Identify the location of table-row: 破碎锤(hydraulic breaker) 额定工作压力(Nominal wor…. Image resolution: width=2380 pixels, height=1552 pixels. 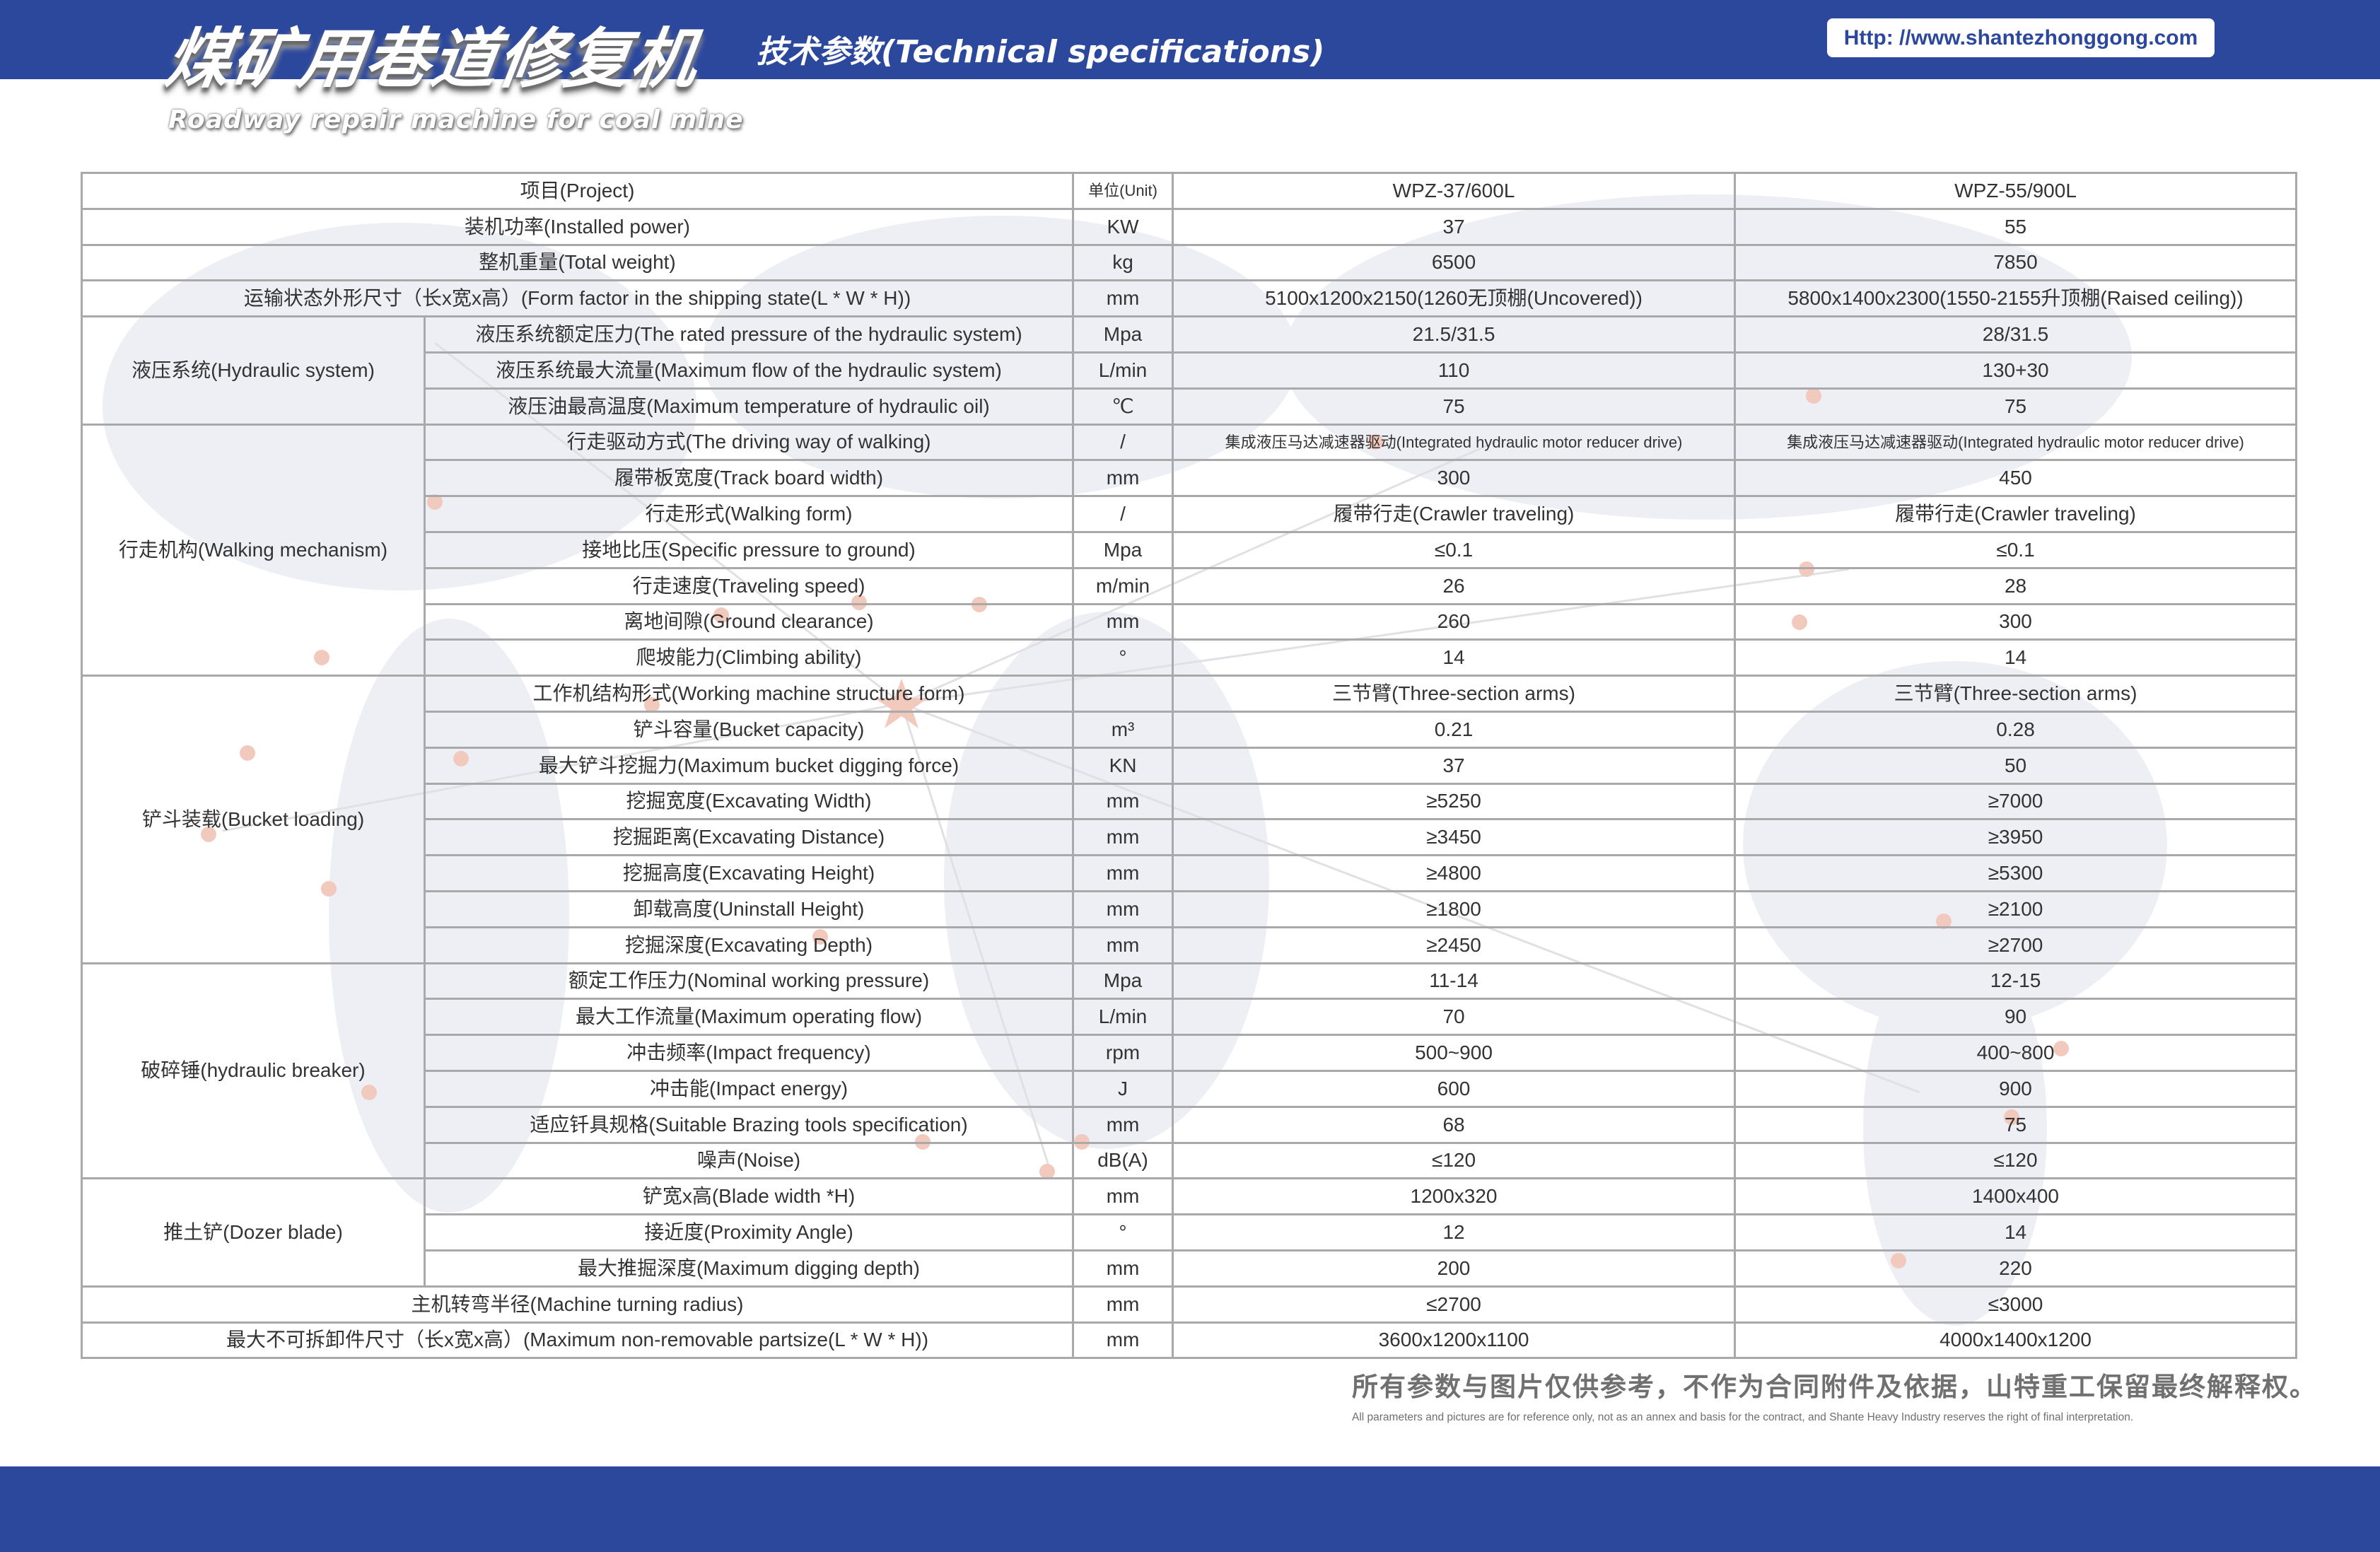
(1189, 1071).